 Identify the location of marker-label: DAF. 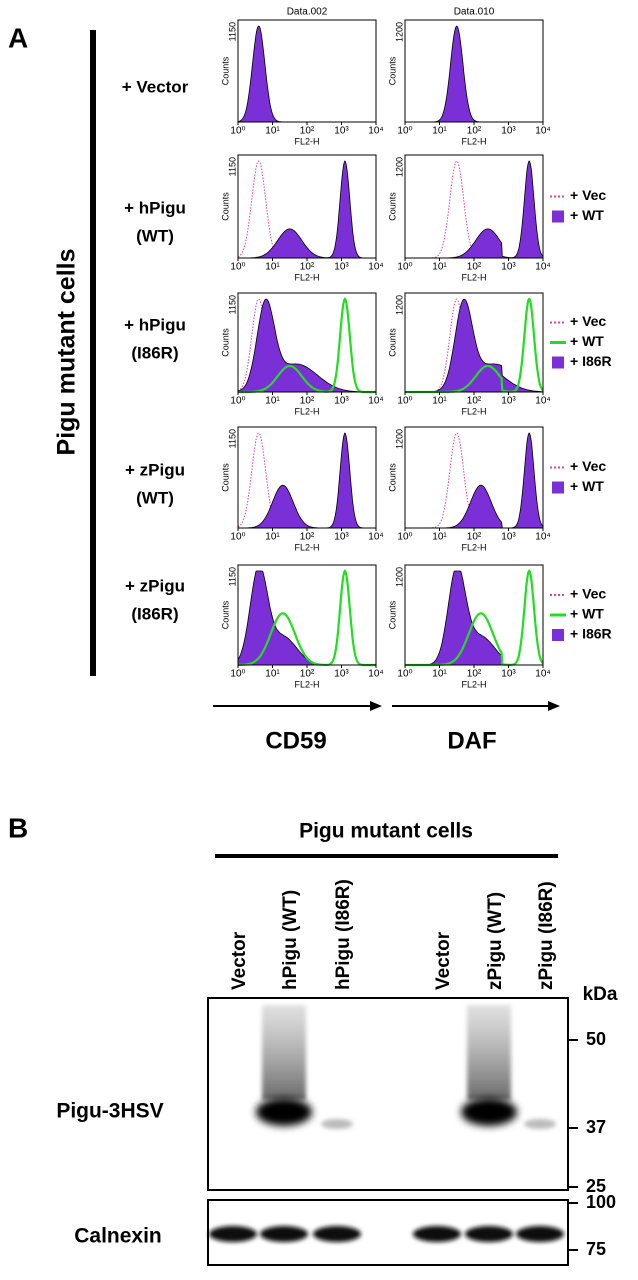
(471, 740).